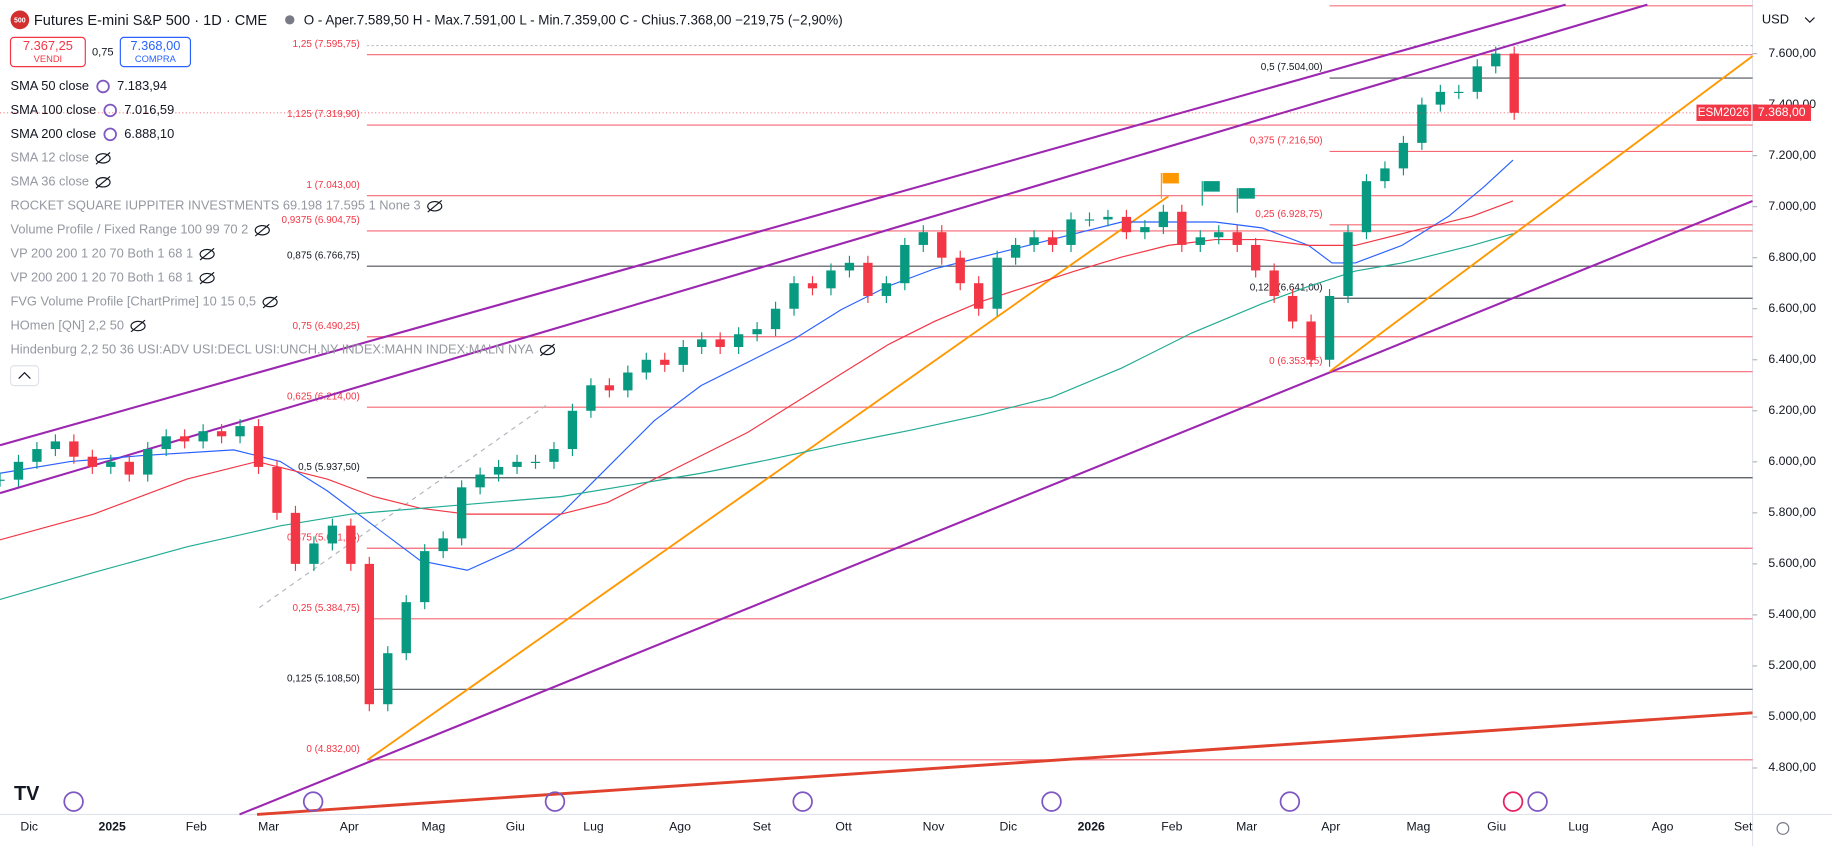  Describe the element at coordinates (1288, 214) in the screenshot. I see `fib-label: 0,25 (6.928,75)` at that location.